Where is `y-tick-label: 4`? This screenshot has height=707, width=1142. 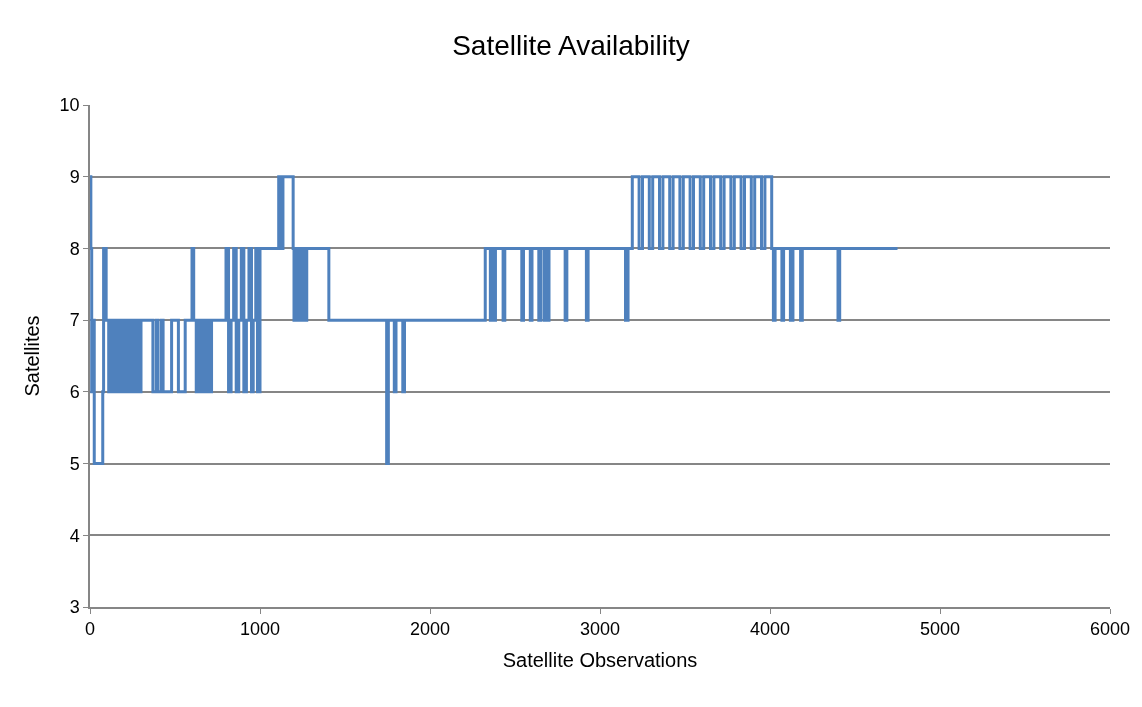
y-tick-label: 4 is located at coordinates (74, 535).